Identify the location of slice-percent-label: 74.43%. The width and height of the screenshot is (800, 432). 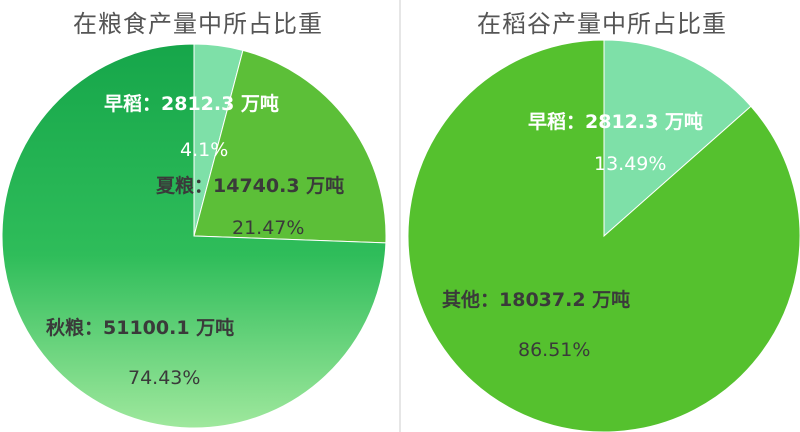
(164, 378).